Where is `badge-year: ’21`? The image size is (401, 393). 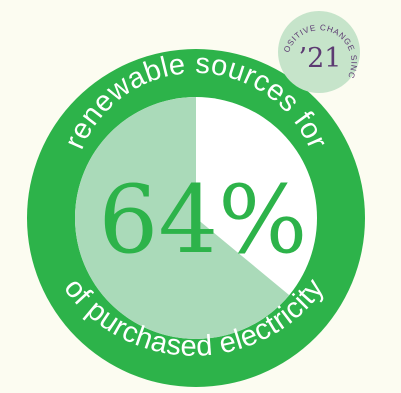 badge-year: ’21 is located at coordinates (320, 58).